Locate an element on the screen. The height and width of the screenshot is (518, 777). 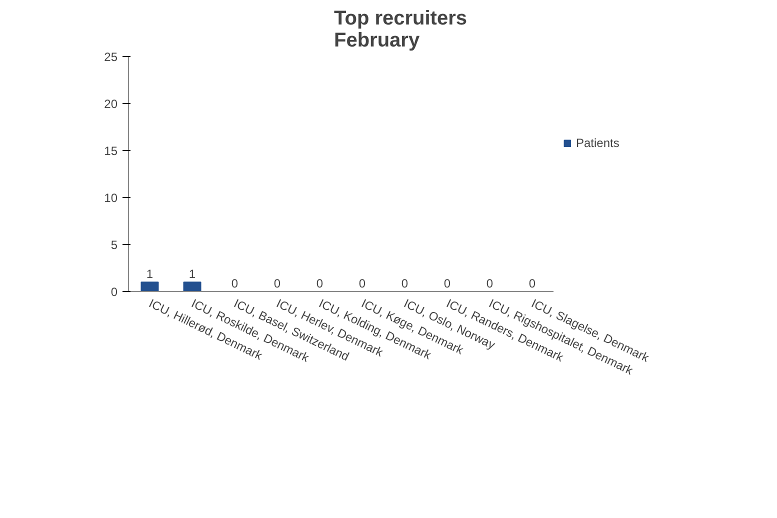
y-tick-label: 5 is located at coordinates (114, 245).